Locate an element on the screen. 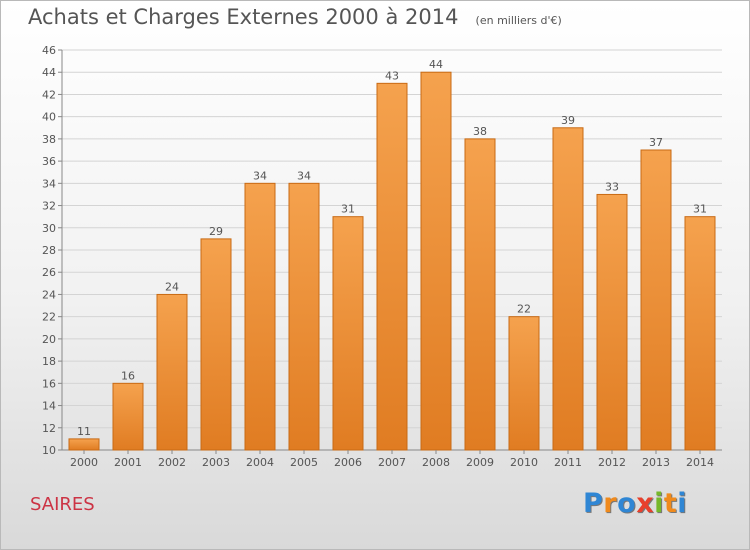 This screenshot has height=550, width=750. data-label: 38 is located at coordinates (480, 131).